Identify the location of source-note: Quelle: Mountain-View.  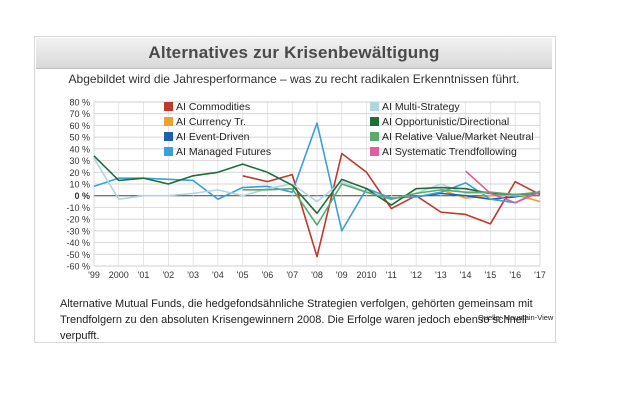
(516, 317).